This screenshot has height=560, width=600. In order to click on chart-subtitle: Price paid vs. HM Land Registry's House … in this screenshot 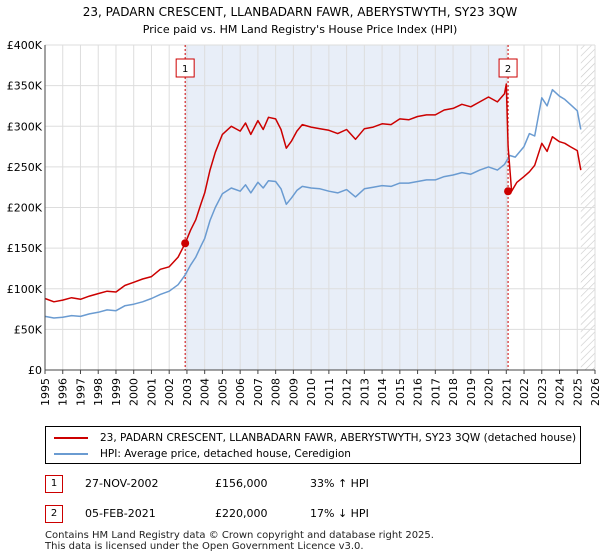, I will do `click(300, 29)`.